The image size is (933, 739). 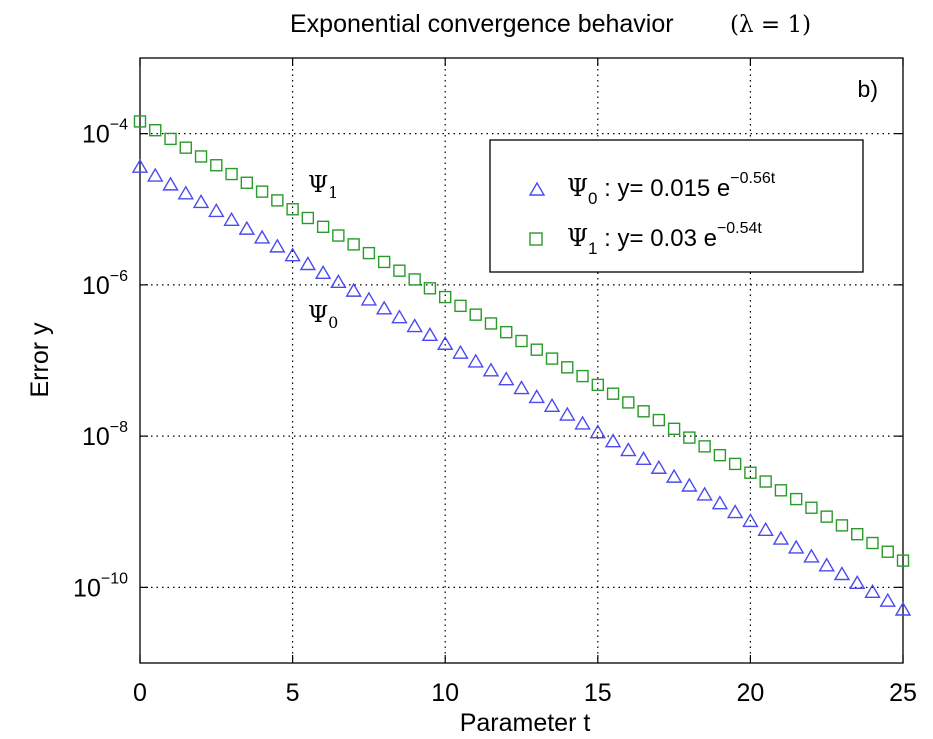 I want to click on legend-entry-psi1: Ψ1 : y= 0.03 e−0.54t, so click(x=645, y=239).